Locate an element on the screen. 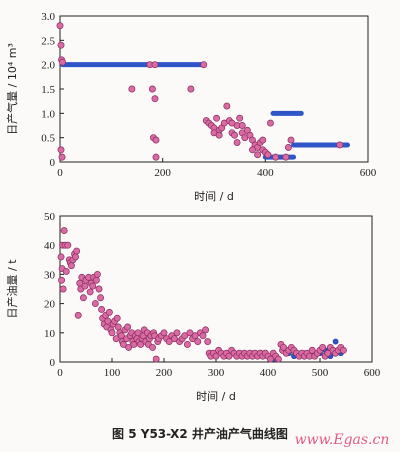 This screenshot has width=400, height=452. x-tick-label: 500 is located at coordinates (320, 373).